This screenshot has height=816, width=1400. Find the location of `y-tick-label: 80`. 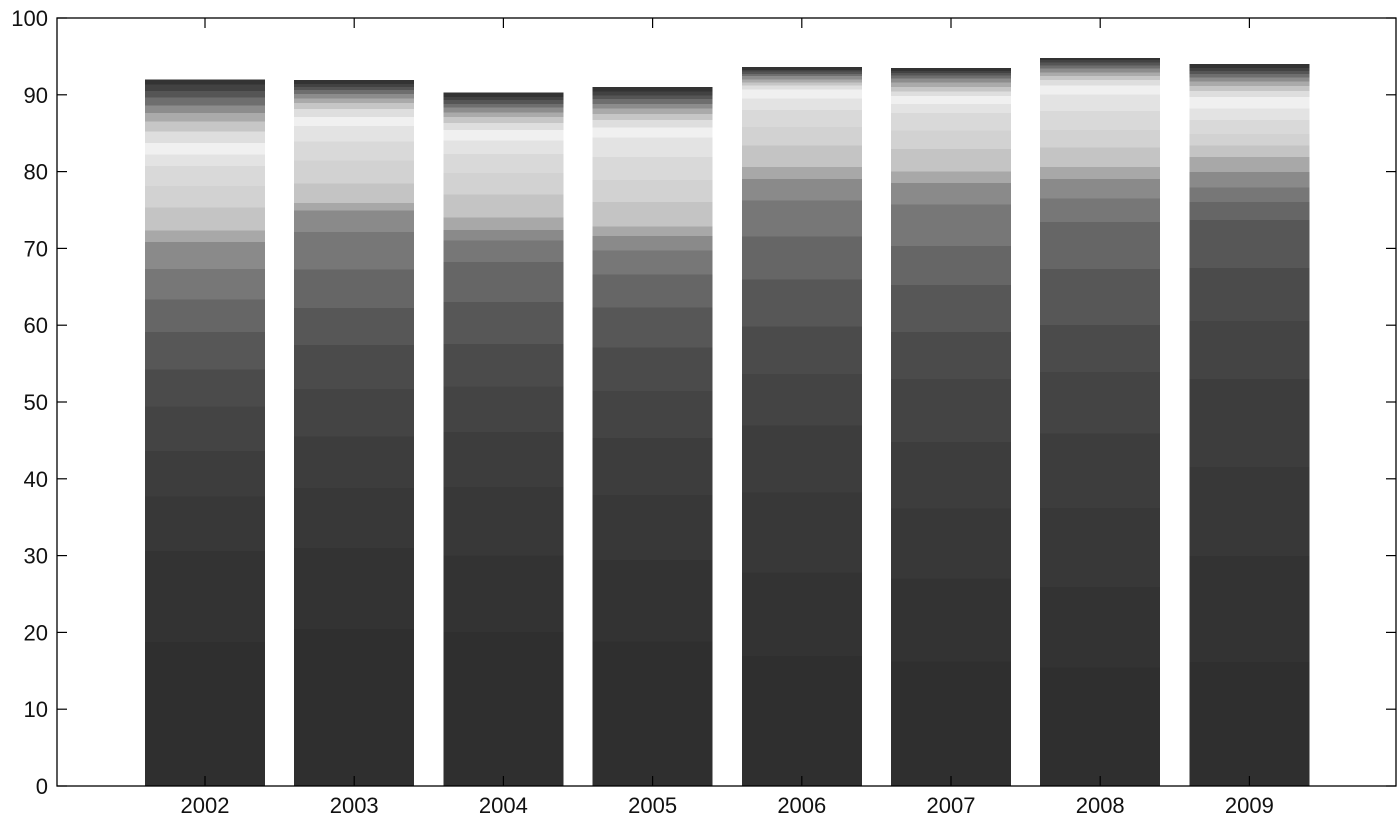

y-tick-label: 80 is located at coordinates (36, 172).